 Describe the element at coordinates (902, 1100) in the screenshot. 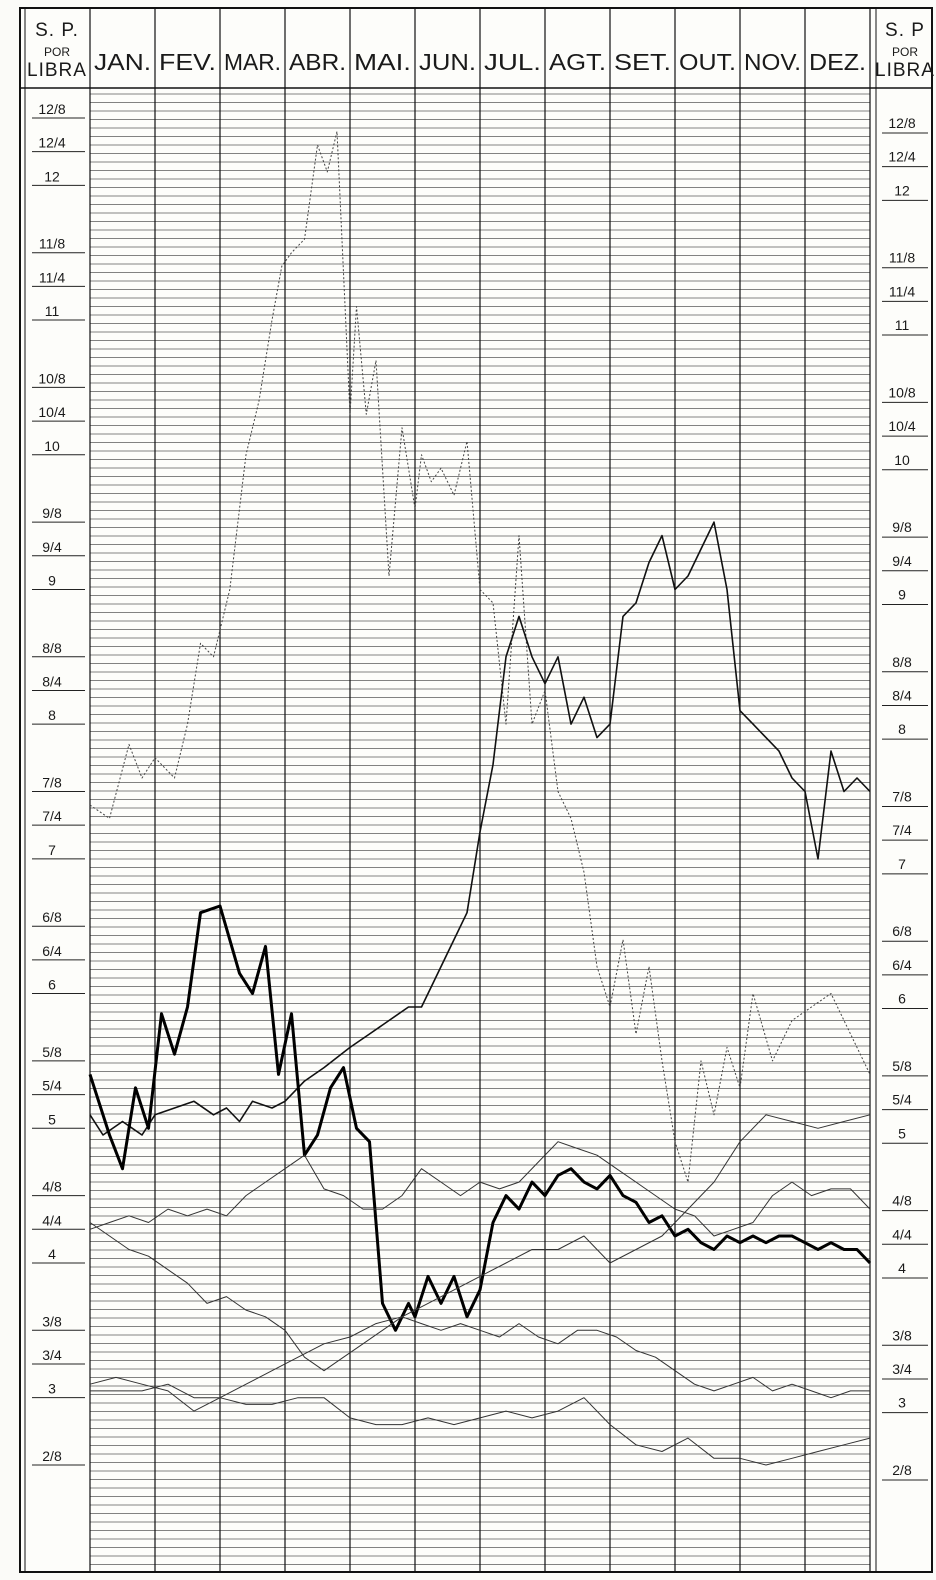

I see `y-tick-label-right: 5/4` at that location.